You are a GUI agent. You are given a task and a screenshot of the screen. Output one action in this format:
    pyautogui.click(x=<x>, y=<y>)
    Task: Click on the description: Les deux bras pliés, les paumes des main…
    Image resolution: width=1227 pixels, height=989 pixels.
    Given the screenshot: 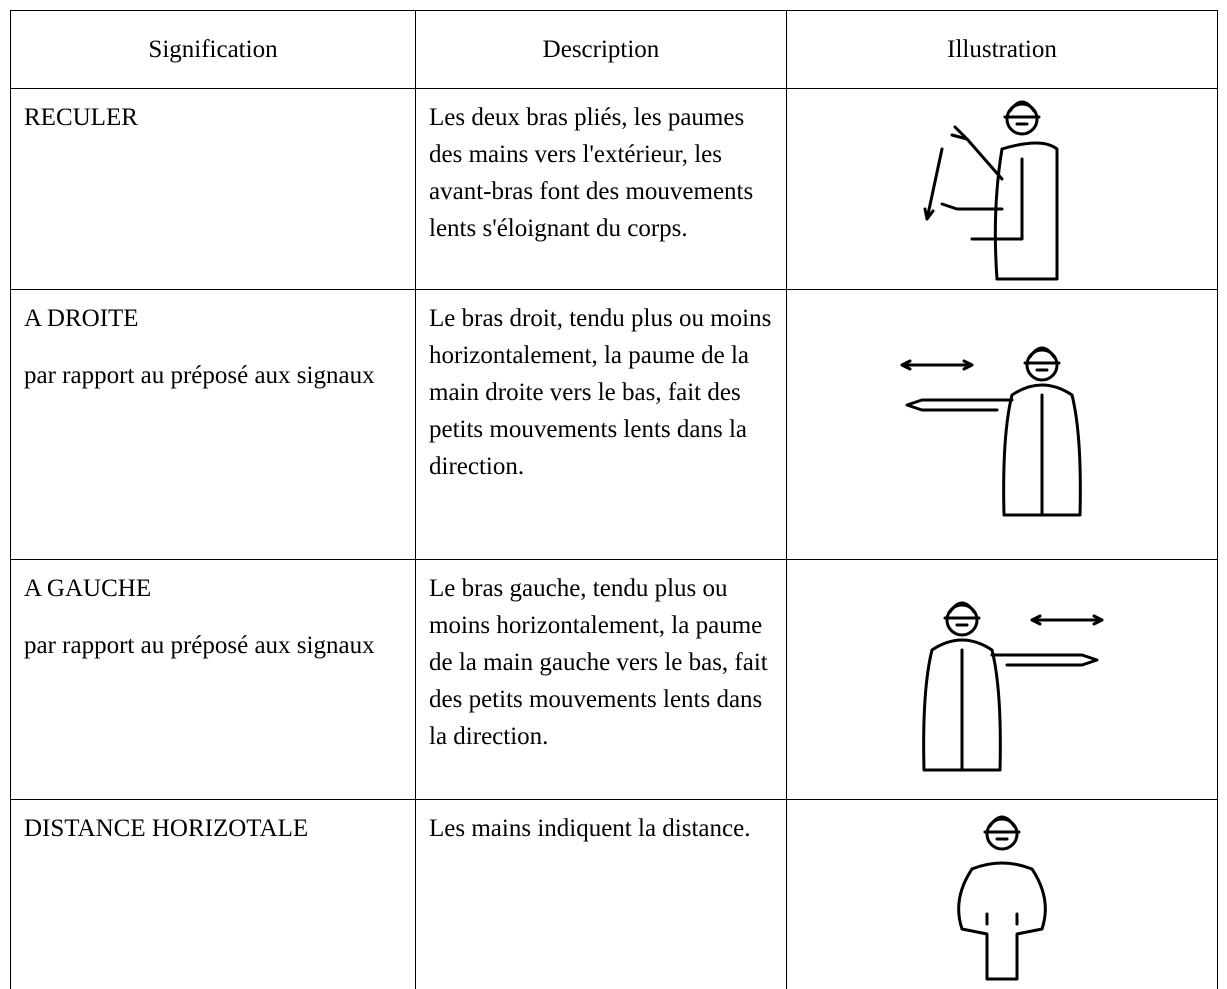 What is the action you would take?
    pyautogui.click(x=591, y=173)
    